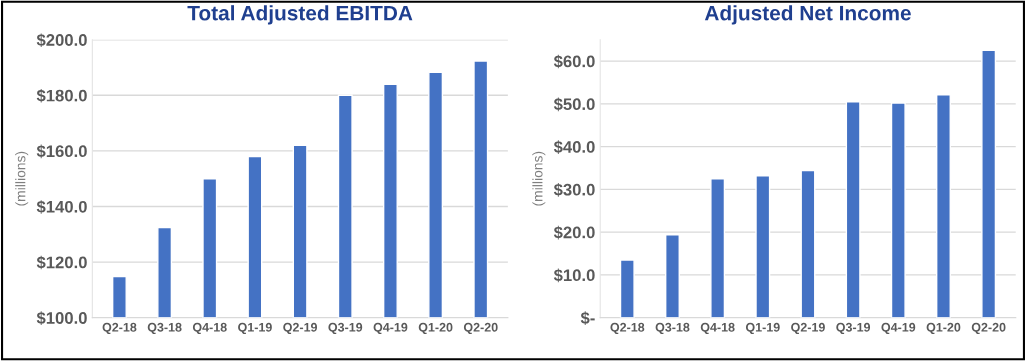 Image resolution: width=1026 pixels, height=361 pixels. Describe the element at coordinates (61, 207) in the screenshot. I see `y-tick-label: $140.0` at that location.